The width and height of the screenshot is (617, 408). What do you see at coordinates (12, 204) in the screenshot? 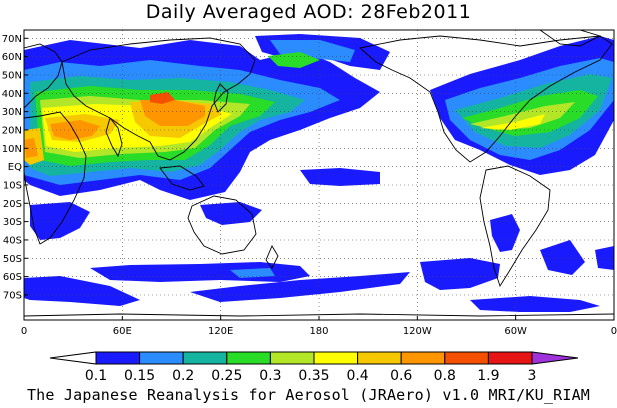
I see `lat-label: 20S` at bounding box center [12, 204].